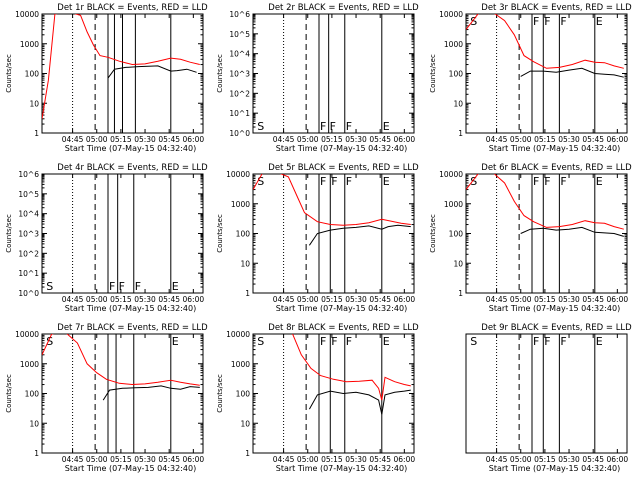 The width and height of the screenshot is (640, 480). Describe the element at coordinates (132, 328) in the screenshot. I see `panel-title: Det 7r BLACK = Events, RED = LLD` at that location.